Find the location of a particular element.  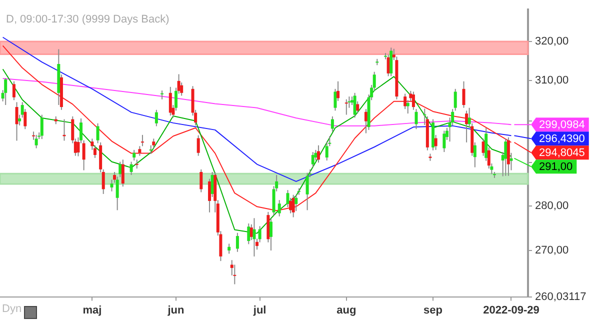

annotation: 296,4390 is located at coordinates (562, 139).